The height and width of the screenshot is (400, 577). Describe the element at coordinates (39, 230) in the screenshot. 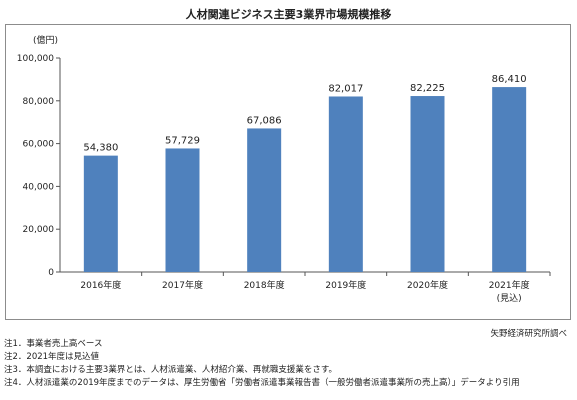

I see `y-tick-label: 20,000` at that location.